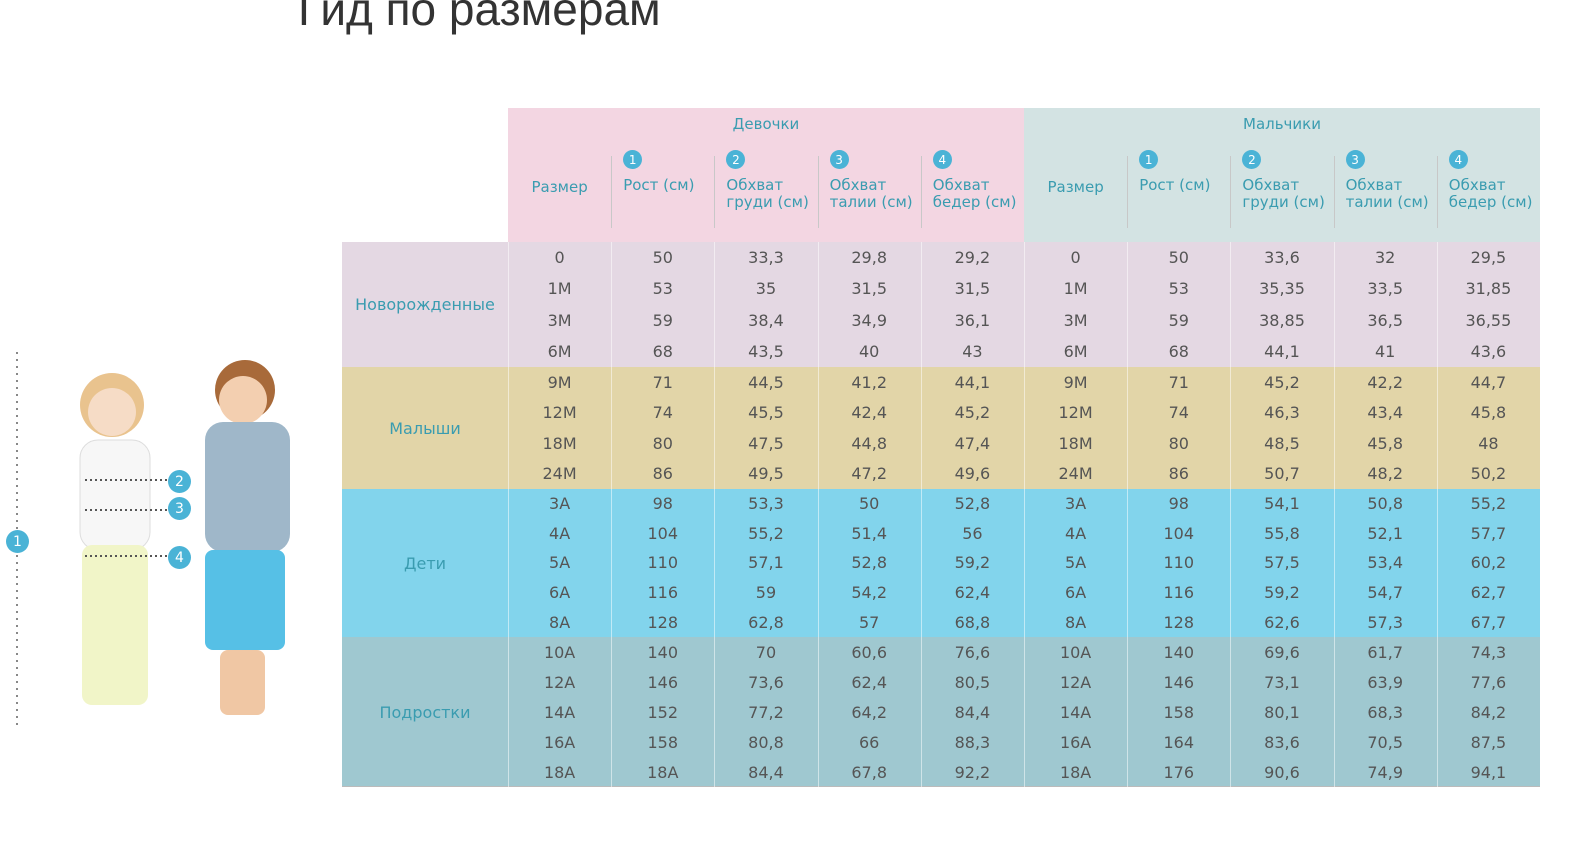 Image resolution: width=1586 pixels, height=848 pixels. What do you see at coordinates (1252, 159) in the screenshot?
I see `column-marker: 2` at bounding box center [1252, 159].